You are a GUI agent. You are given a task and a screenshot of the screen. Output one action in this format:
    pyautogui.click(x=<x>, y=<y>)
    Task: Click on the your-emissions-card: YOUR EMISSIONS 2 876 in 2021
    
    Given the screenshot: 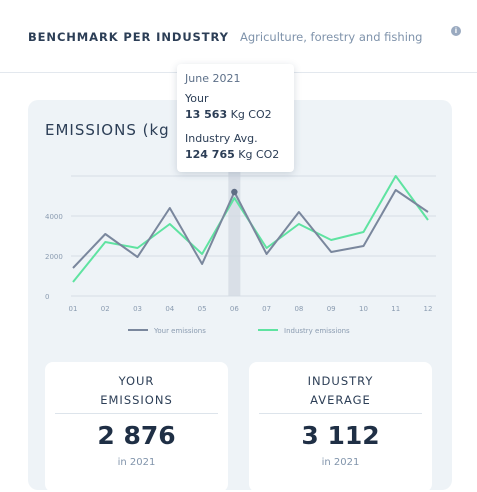 What is the action you would take?
    pyautogui.click(x=136, y=427)
    